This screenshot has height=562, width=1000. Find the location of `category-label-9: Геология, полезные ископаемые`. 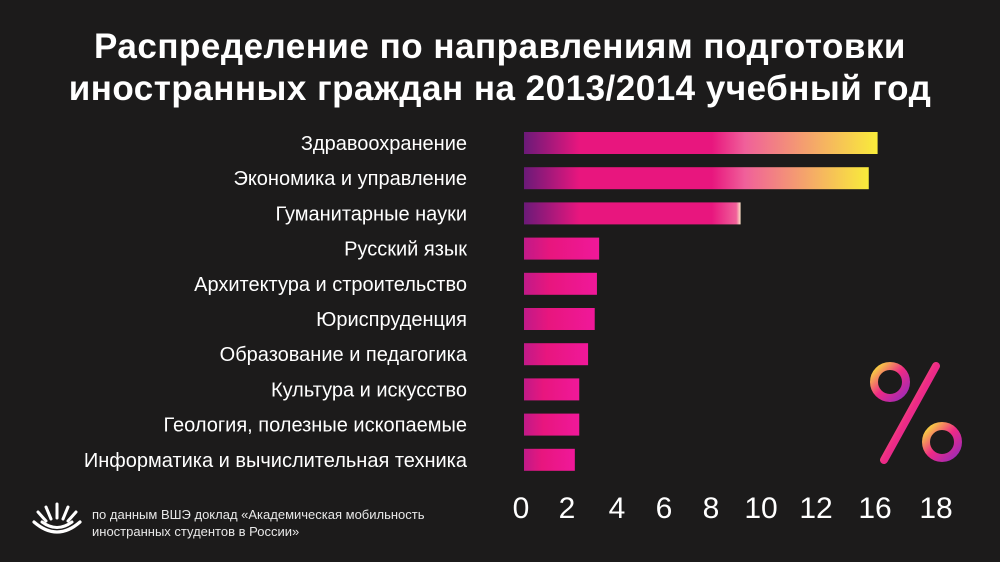

category-label-9: Геология, полезные ископаемые is located at coordinates (315, 426).